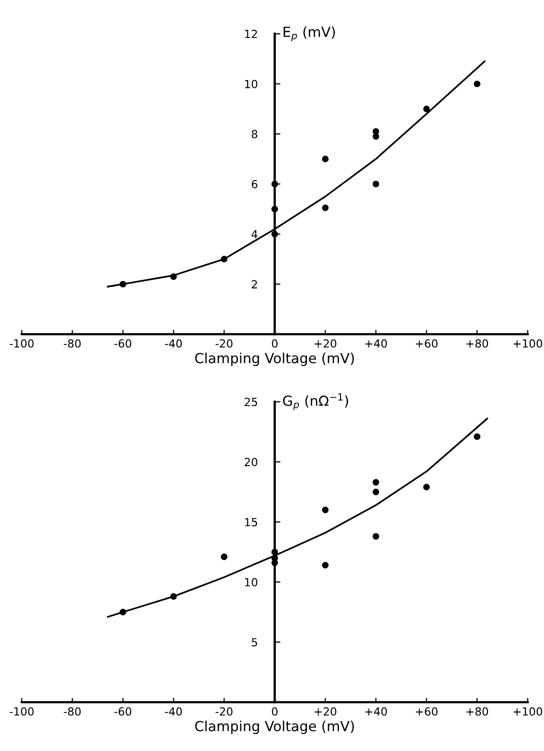  I want to click on y-tick-label: 20, so click(251, 462).